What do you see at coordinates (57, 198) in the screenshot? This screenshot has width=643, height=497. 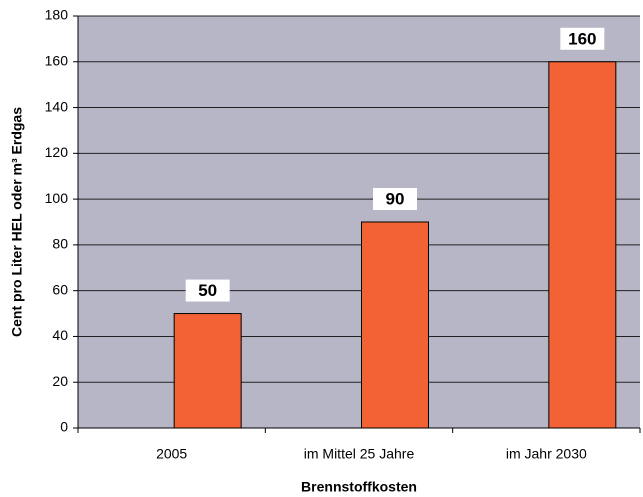 I see `y-tick-label: 100` at bounding box center [57, 198].